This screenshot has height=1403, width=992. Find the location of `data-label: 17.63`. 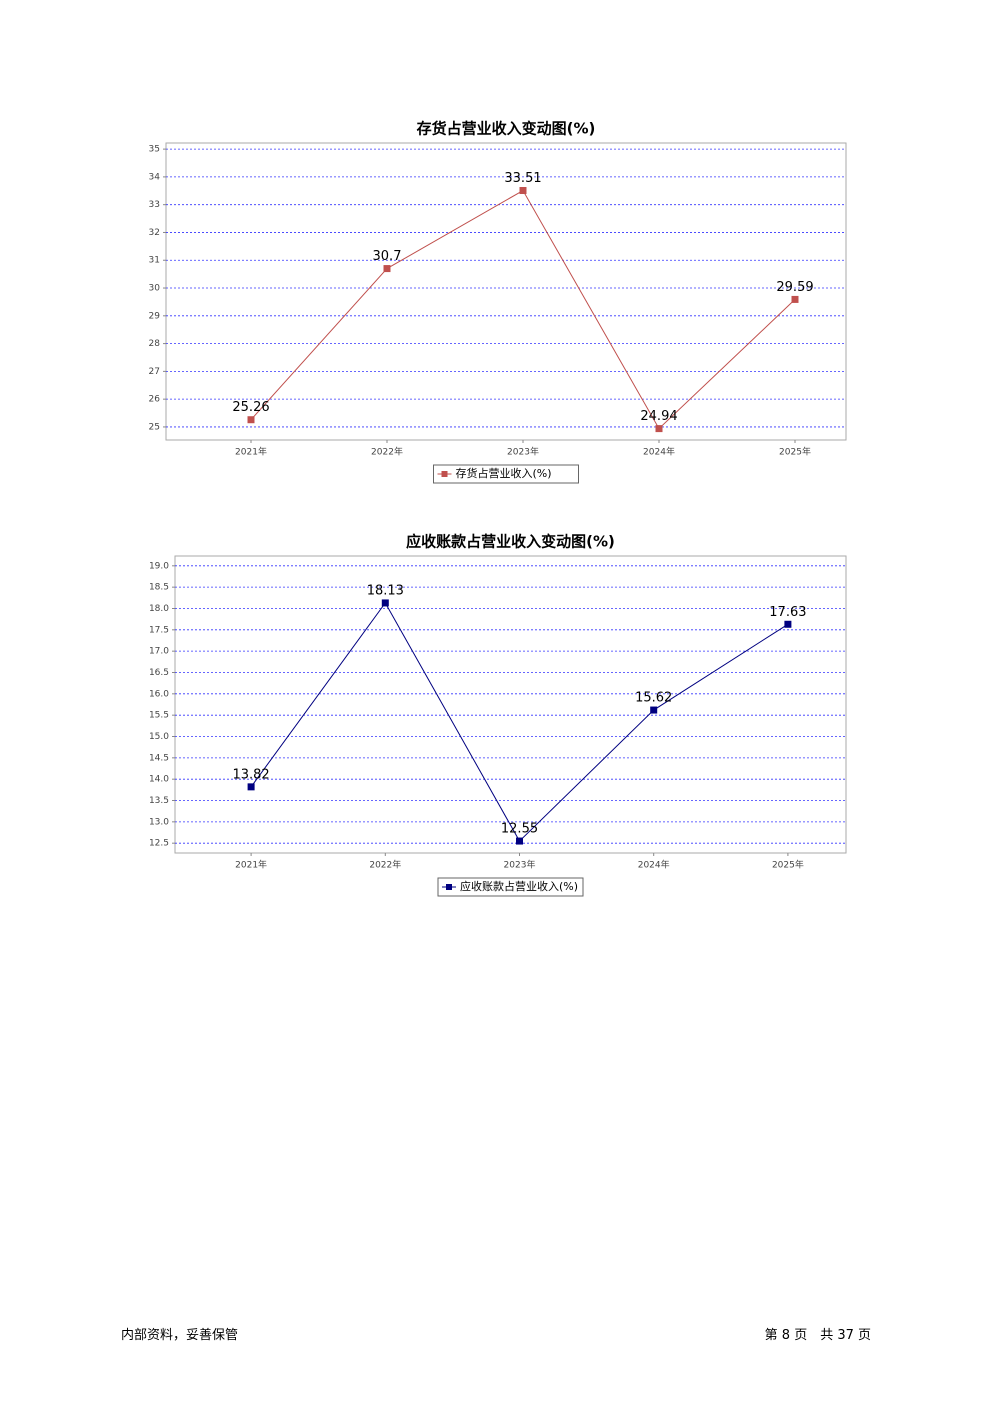

data-label: 17.63 is located at coordinates (787, 612).